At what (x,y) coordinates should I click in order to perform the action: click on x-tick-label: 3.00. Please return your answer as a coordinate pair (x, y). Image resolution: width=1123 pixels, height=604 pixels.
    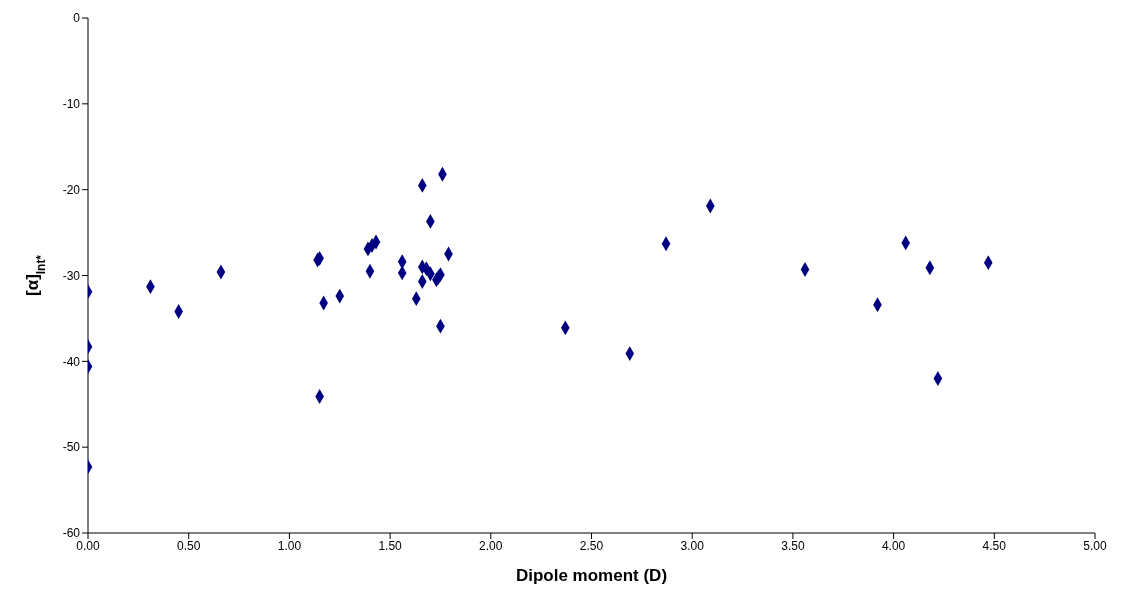
    Looking at the image, I should click on (692, 545).